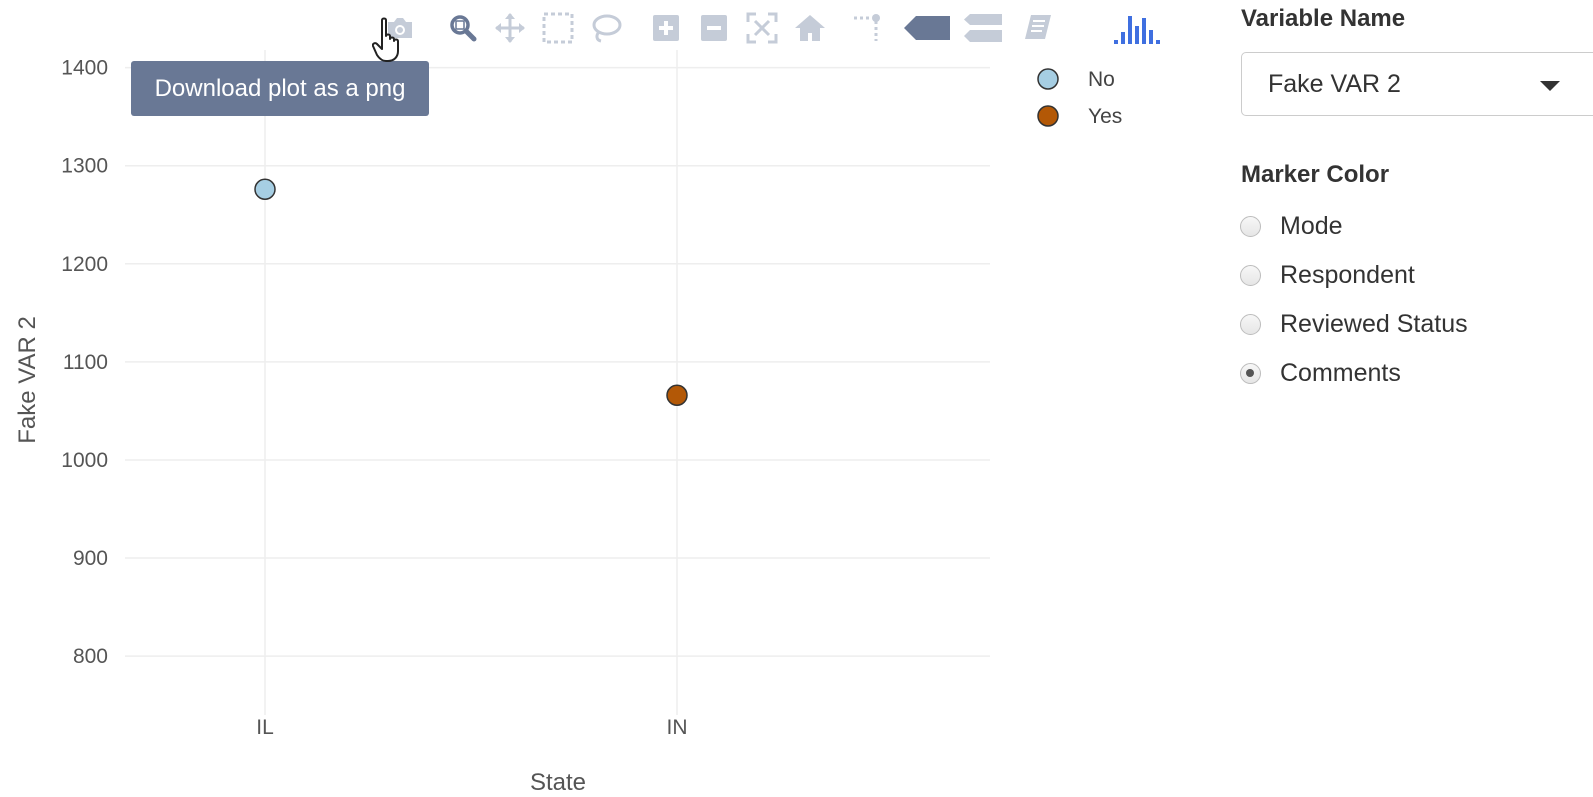  Describe the element at coordinates (558, 28) in the screenshot. I see `box-select-icon` at that location.